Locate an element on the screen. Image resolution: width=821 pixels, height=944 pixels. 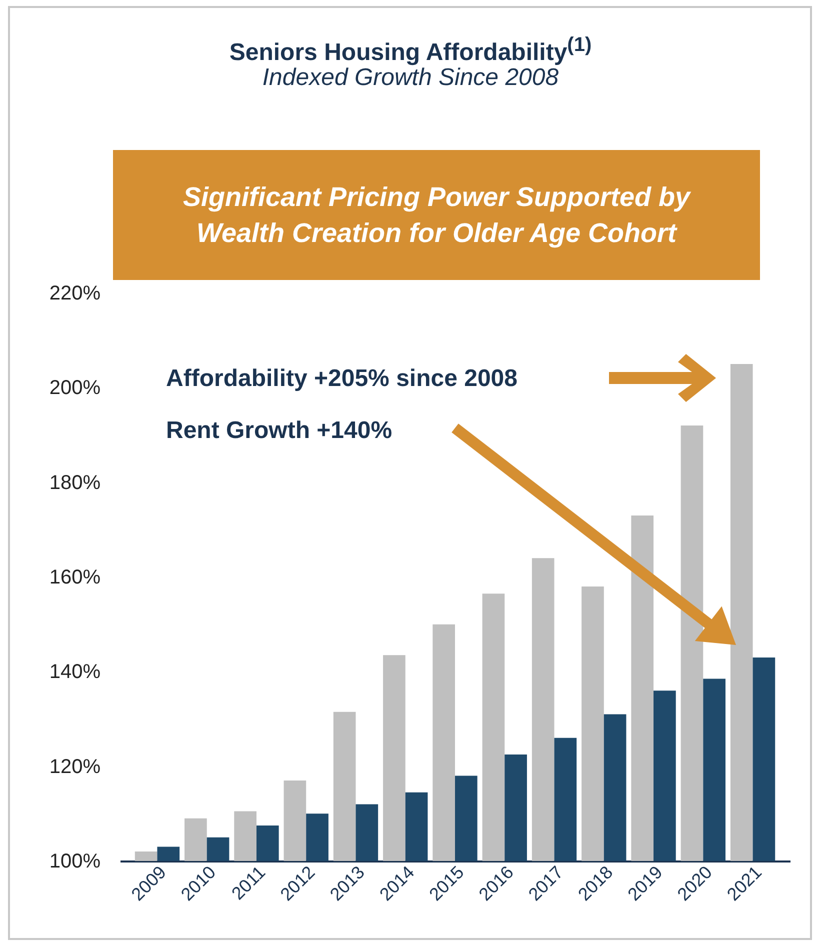
y-tick-label: 220% is located at coordinates (75, 293).